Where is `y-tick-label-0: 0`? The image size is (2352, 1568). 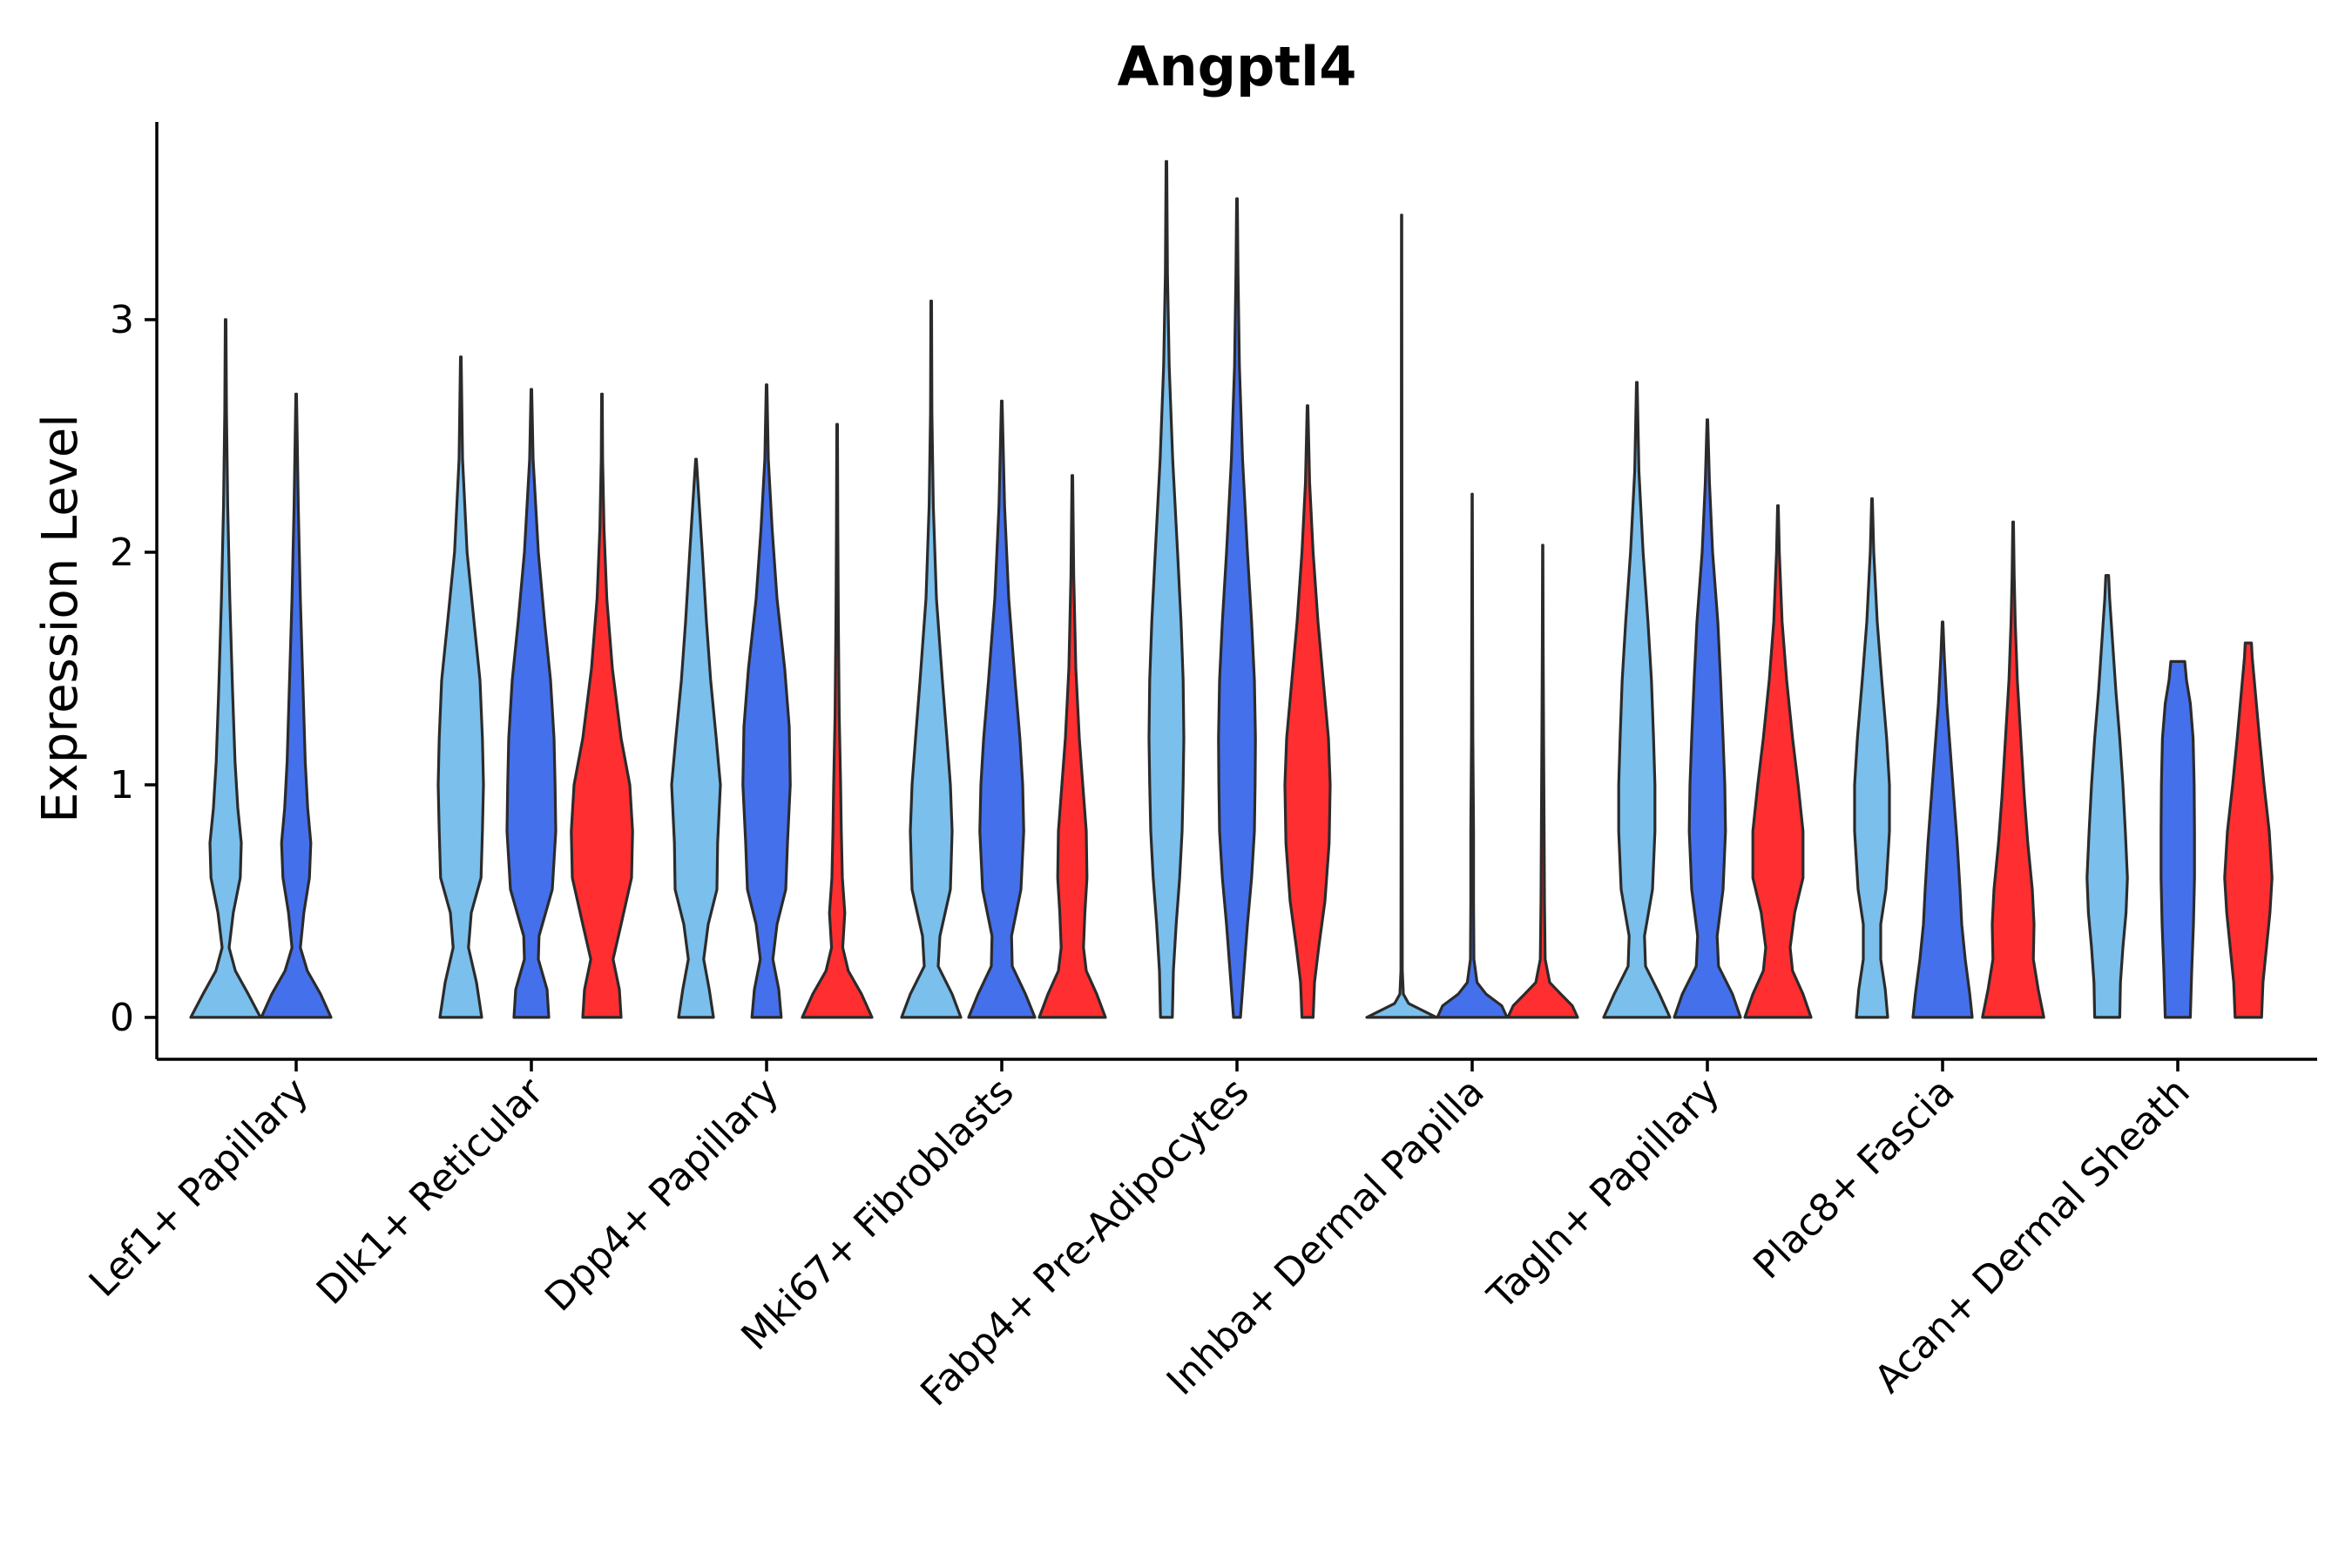 y-tick-label-0: 0 is located at coordinates (122, 1018).